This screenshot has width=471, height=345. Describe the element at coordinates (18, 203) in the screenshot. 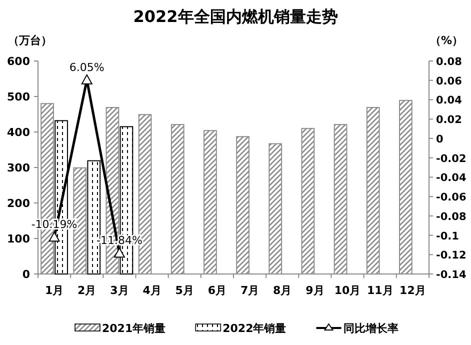

I see `y-tick-label: 200` at that location.